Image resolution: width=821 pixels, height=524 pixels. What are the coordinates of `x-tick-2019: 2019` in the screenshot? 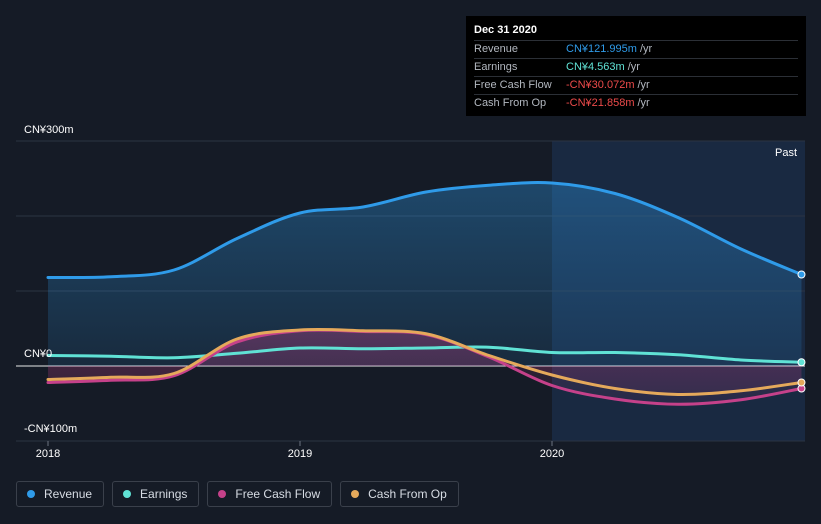 It's located at (300, 454).